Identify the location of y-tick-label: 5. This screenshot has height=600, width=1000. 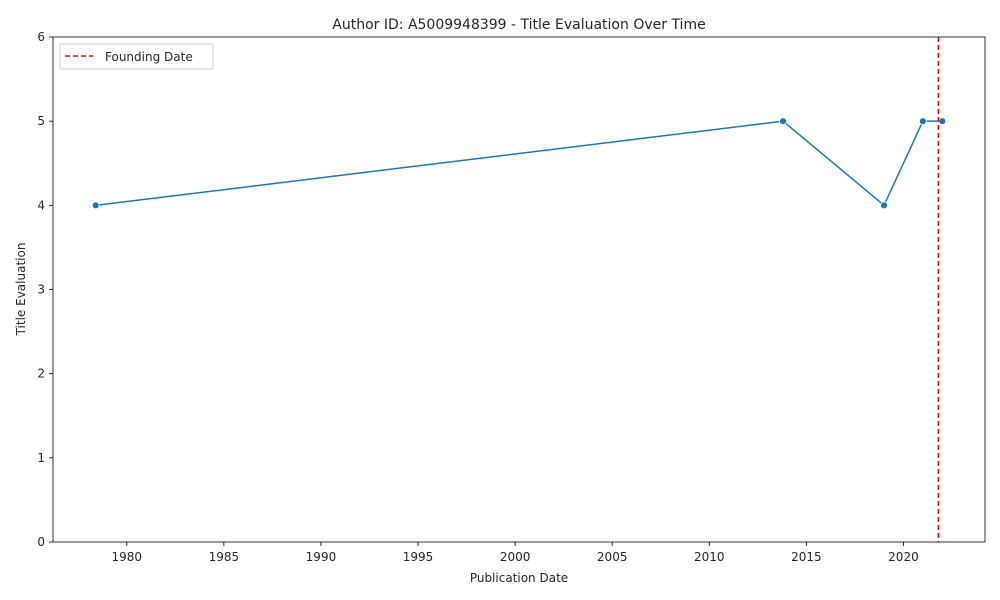
(41, 121).